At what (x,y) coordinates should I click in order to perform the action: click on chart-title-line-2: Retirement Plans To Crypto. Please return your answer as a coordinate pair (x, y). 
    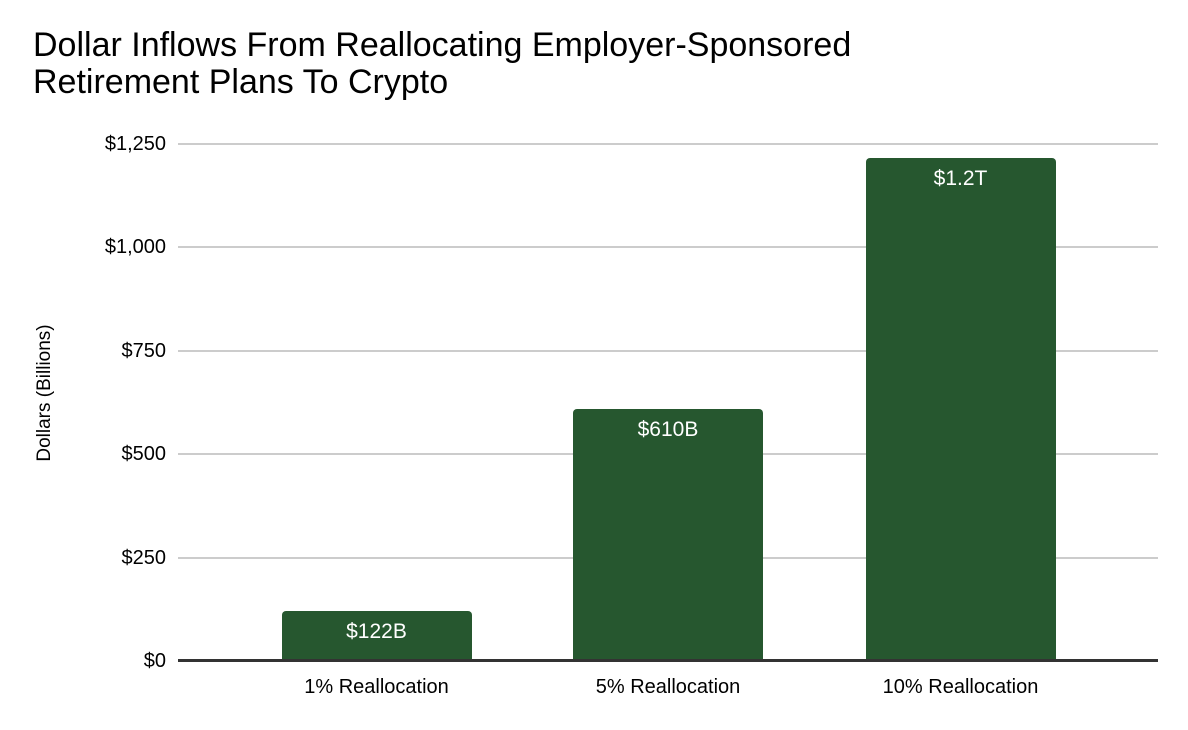
    Looking at the image, I should click on (241, 82).